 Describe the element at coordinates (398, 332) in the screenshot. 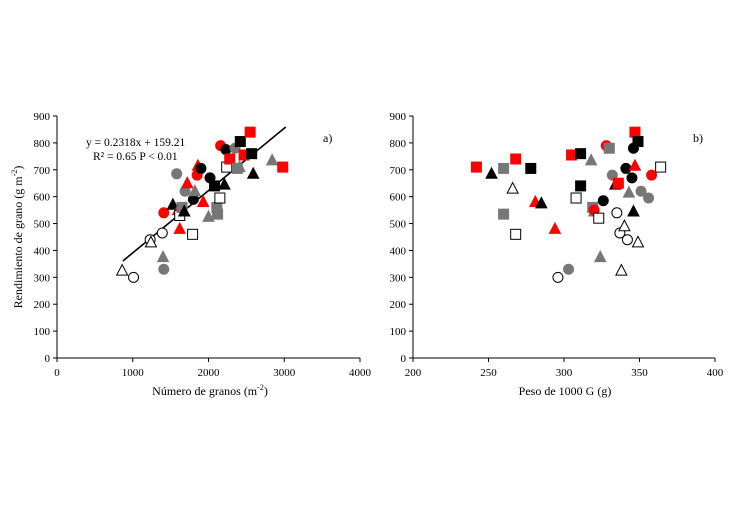

I see `panel-b-y-tick-label: 100` at that location.